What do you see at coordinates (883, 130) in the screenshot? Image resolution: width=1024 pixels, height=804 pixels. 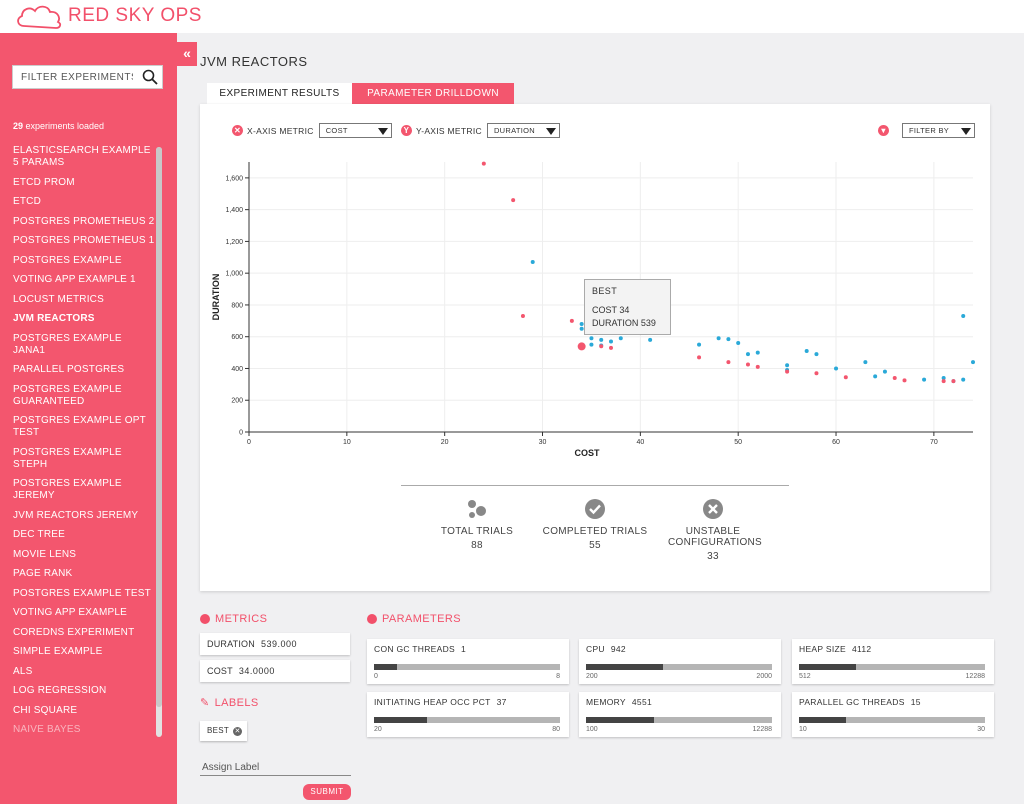 I see `filter-icon: ▾` at bounding box center [883, 130].